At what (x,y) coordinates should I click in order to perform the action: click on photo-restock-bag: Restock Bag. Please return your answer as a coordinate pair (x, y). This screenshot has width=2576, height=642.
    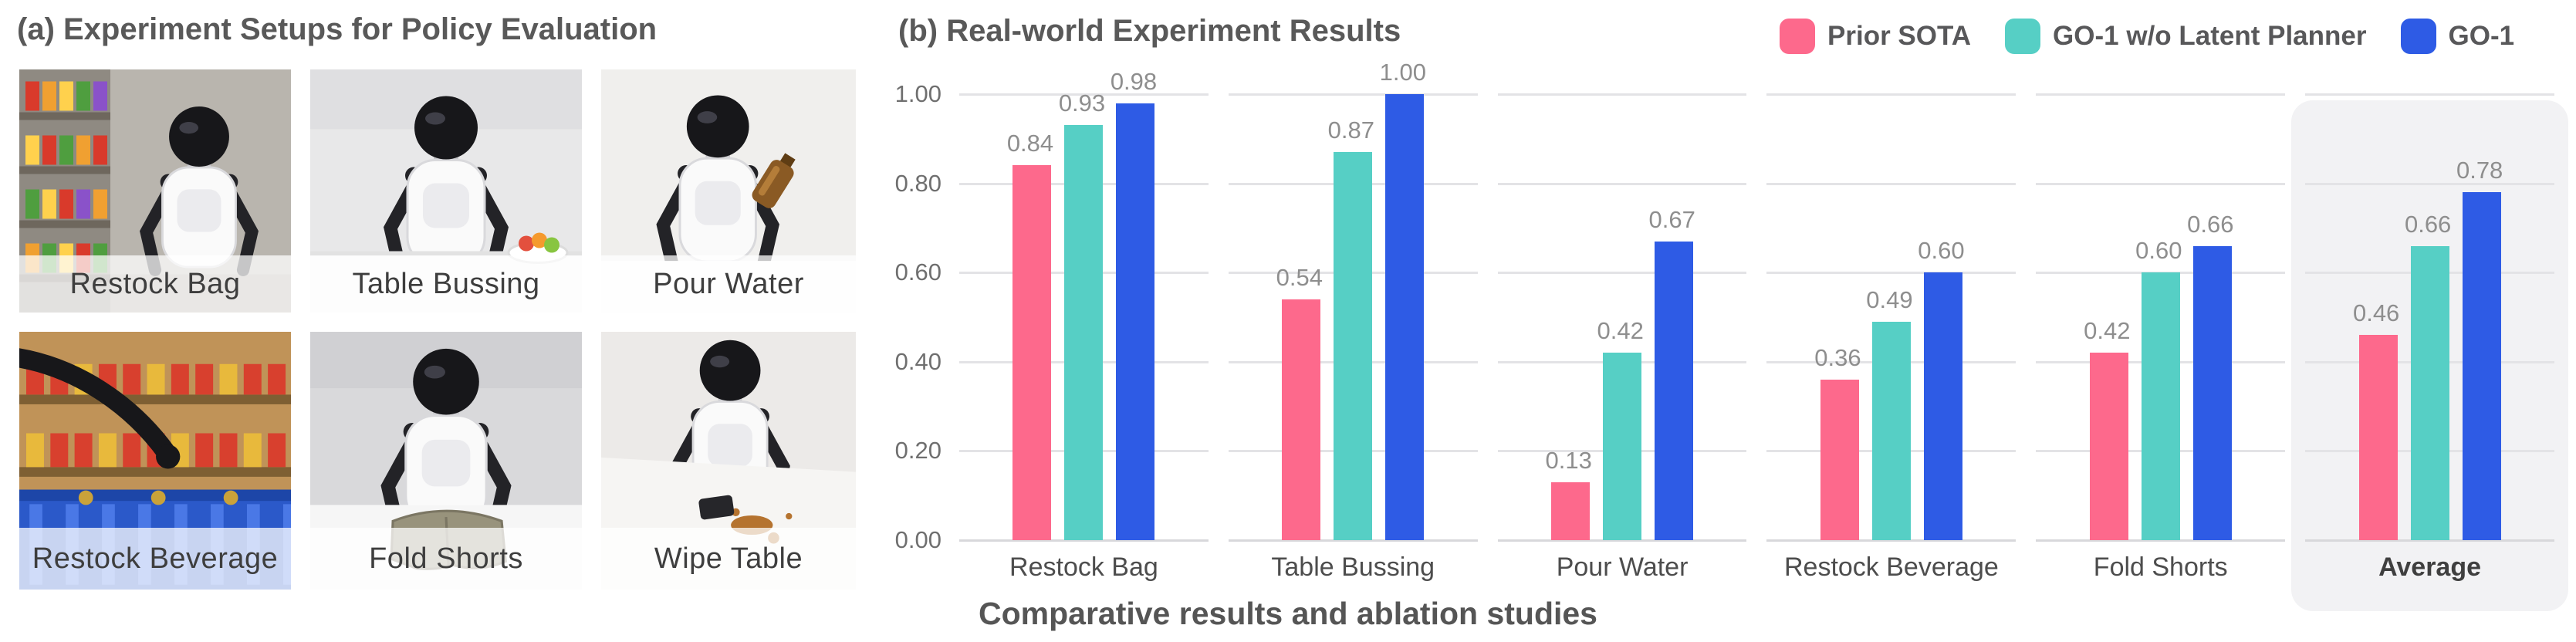
    Looking at the image, I should click on (155, 191).